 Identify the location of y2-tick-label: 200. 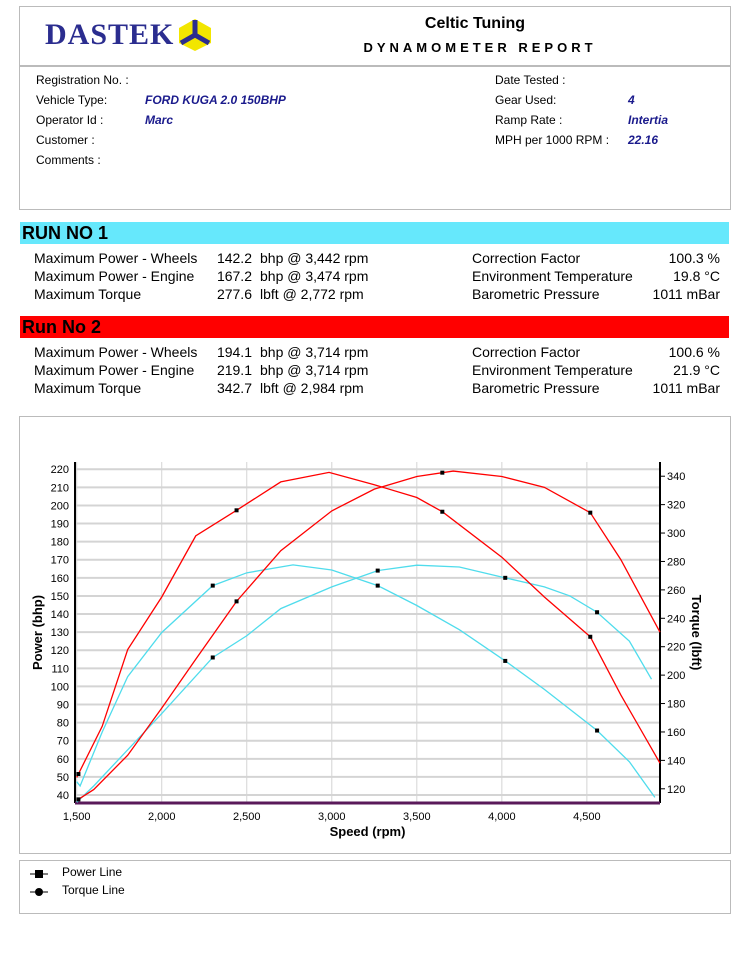
(676, 676).